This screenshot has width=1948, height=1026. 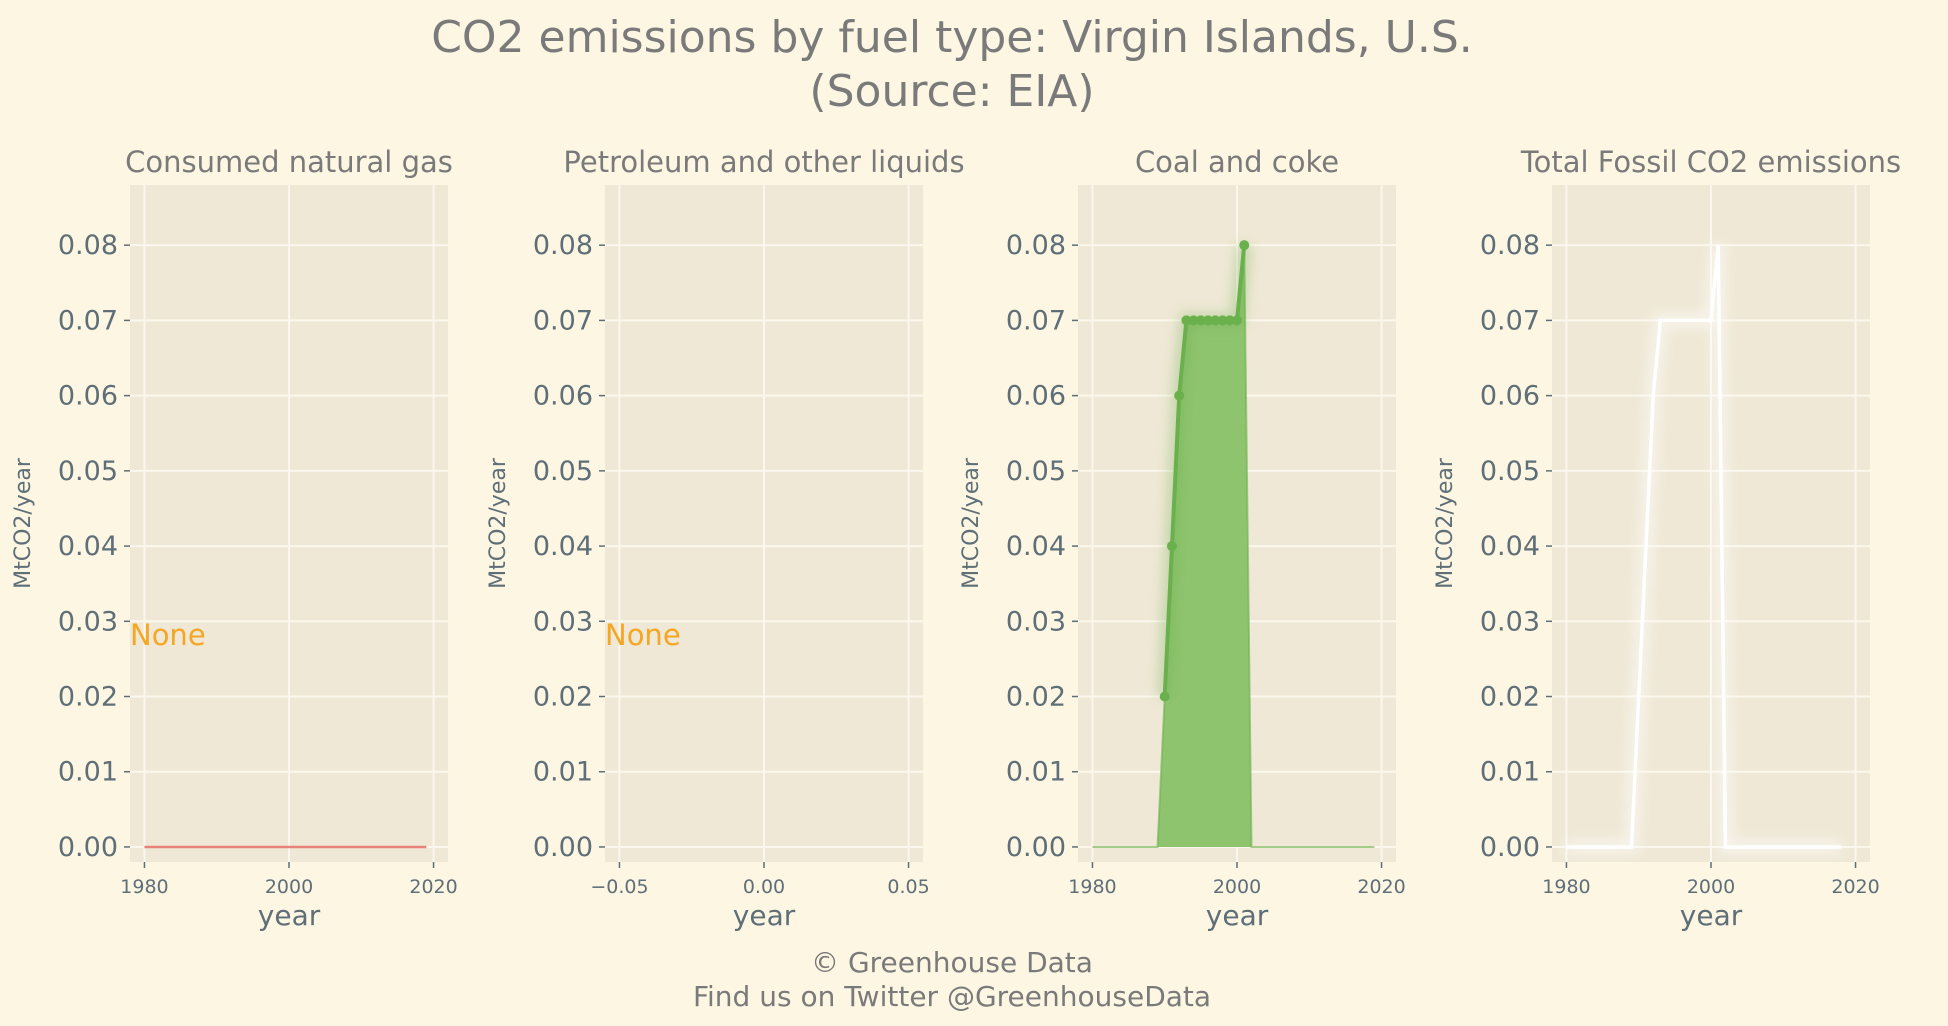 What do you see at coordinates (1237, 162) in the screenshot?
I see `panel-title: Coal and coke` at bounding box center [1237, 162].